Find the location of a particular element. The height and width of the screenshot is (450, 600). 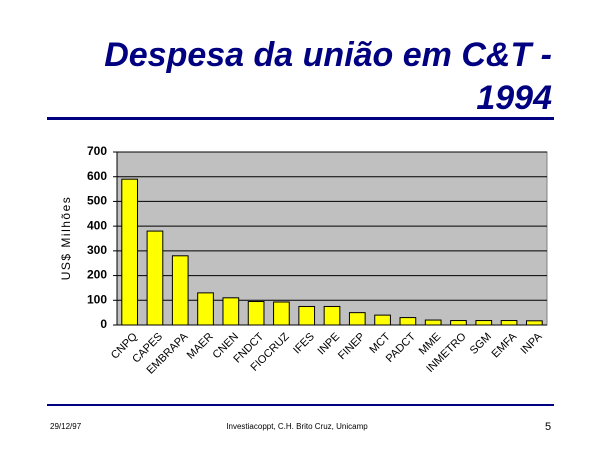

y-tick-label: 100 is located at coordinates (97, 299).